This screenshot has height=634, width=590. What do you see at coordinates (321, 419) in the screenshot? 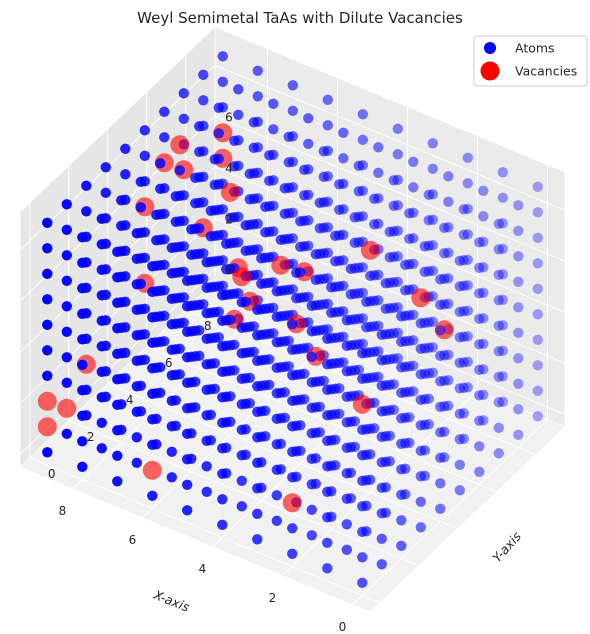
I see `grid-line-y` at bounding box center [321, 419].